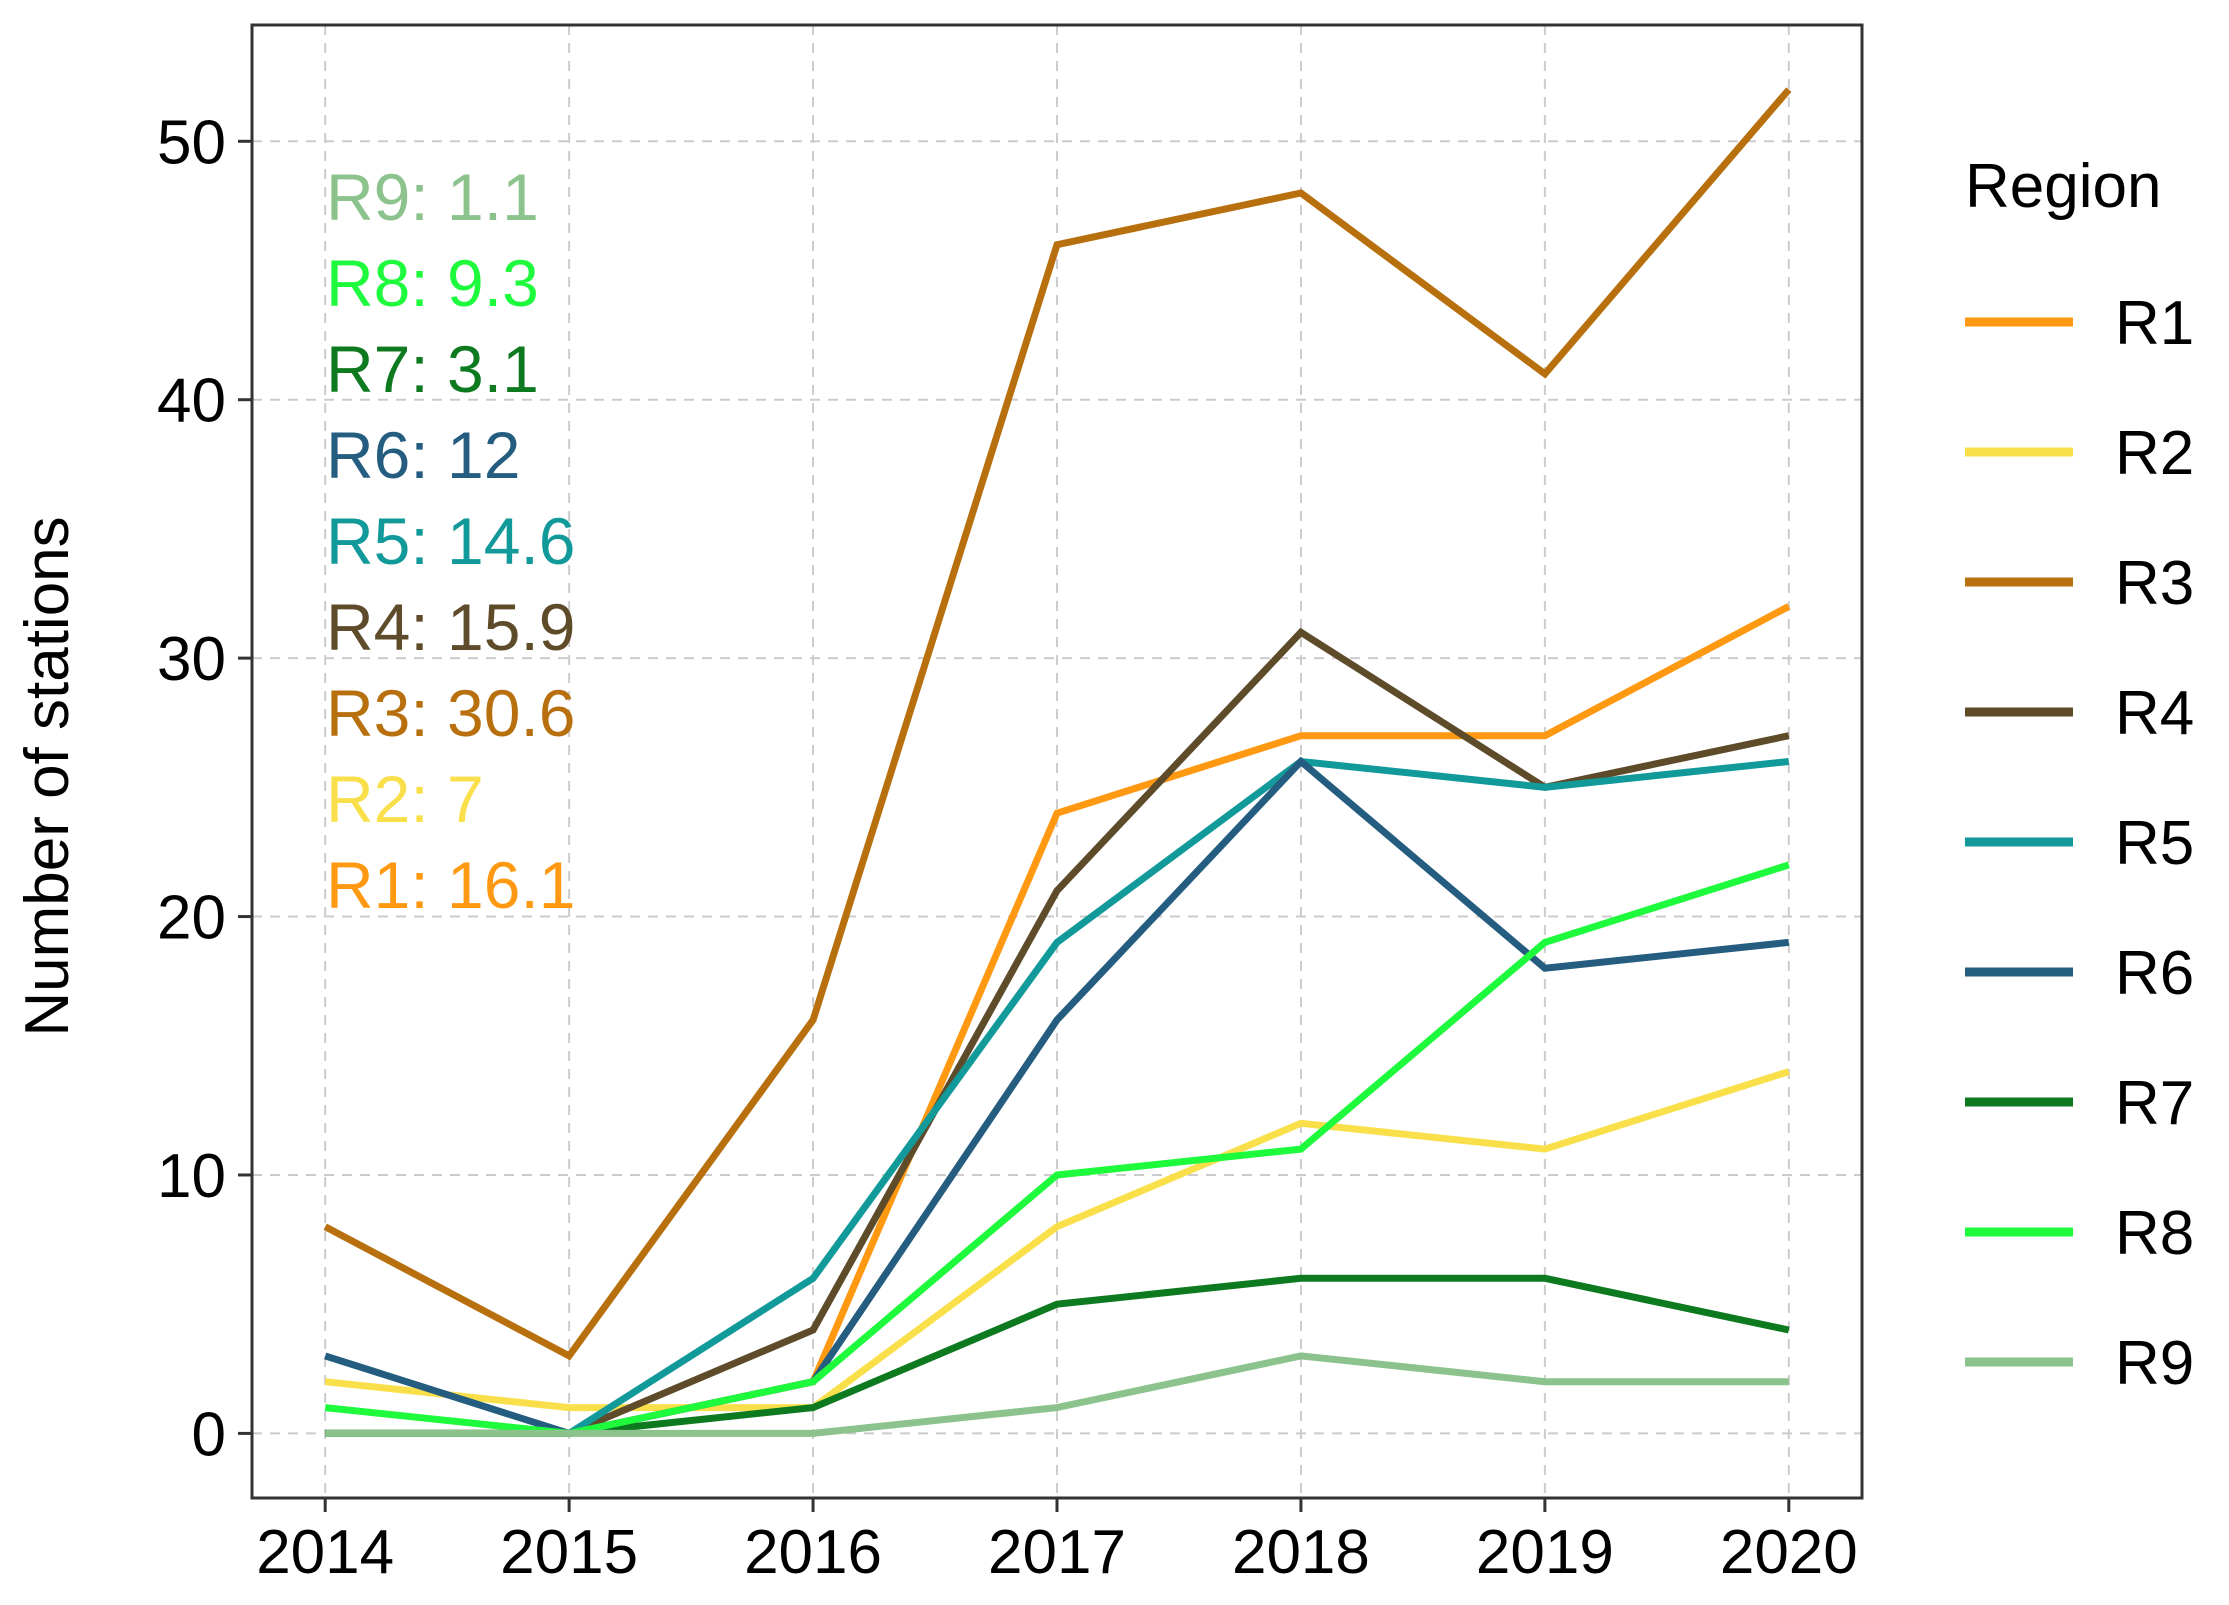  Describe the element at coordinates (2154, 973) in the screenshot. I see `legend-label-r6: R6` at that location.